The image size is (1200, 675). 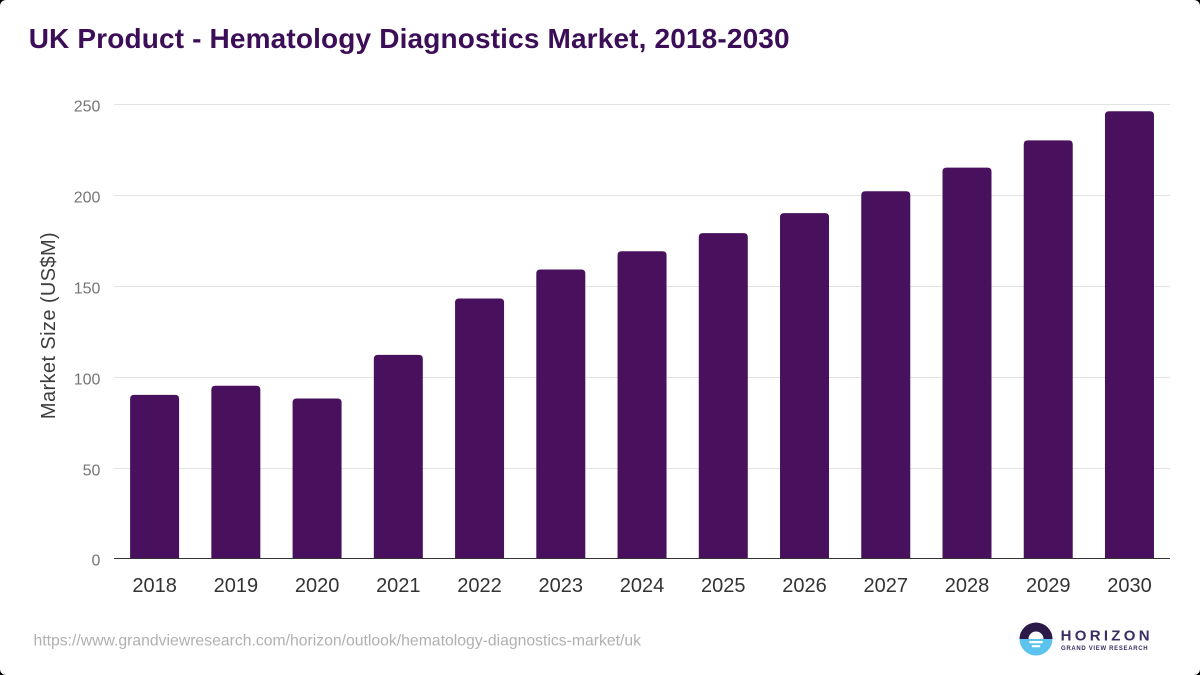 What do you see at coordinates (87, 288) in the screenshot?
I see `svg-text: 150` at bounding box center [87, 288].